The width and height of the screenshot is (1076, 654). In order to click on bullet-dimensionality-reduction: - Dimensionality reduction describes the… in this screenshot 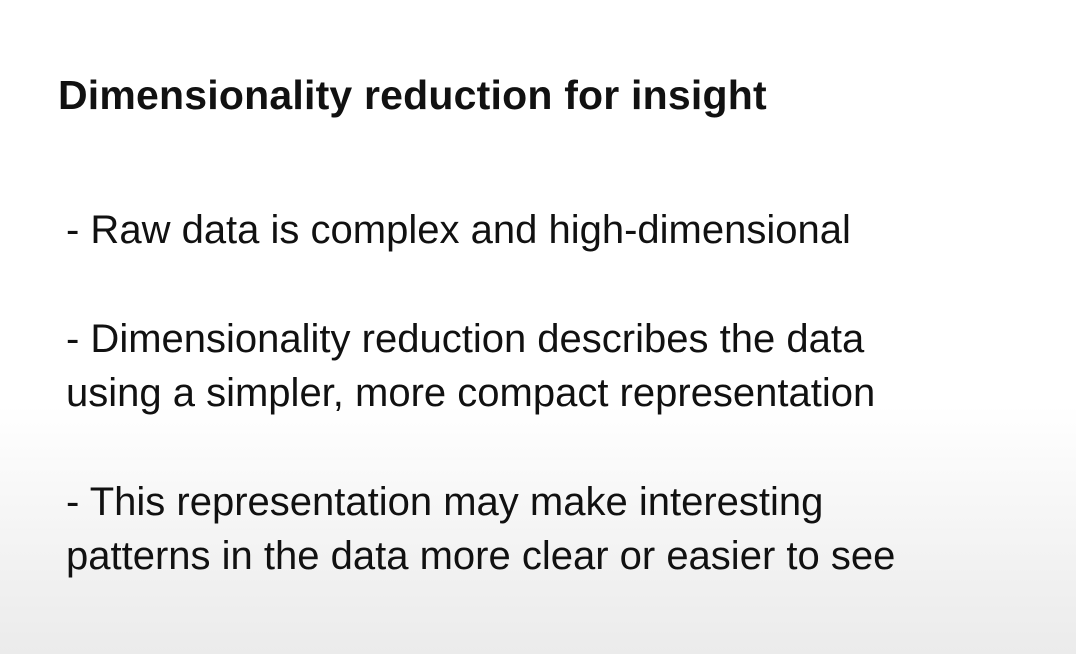, I will do `click(470, 366)`.